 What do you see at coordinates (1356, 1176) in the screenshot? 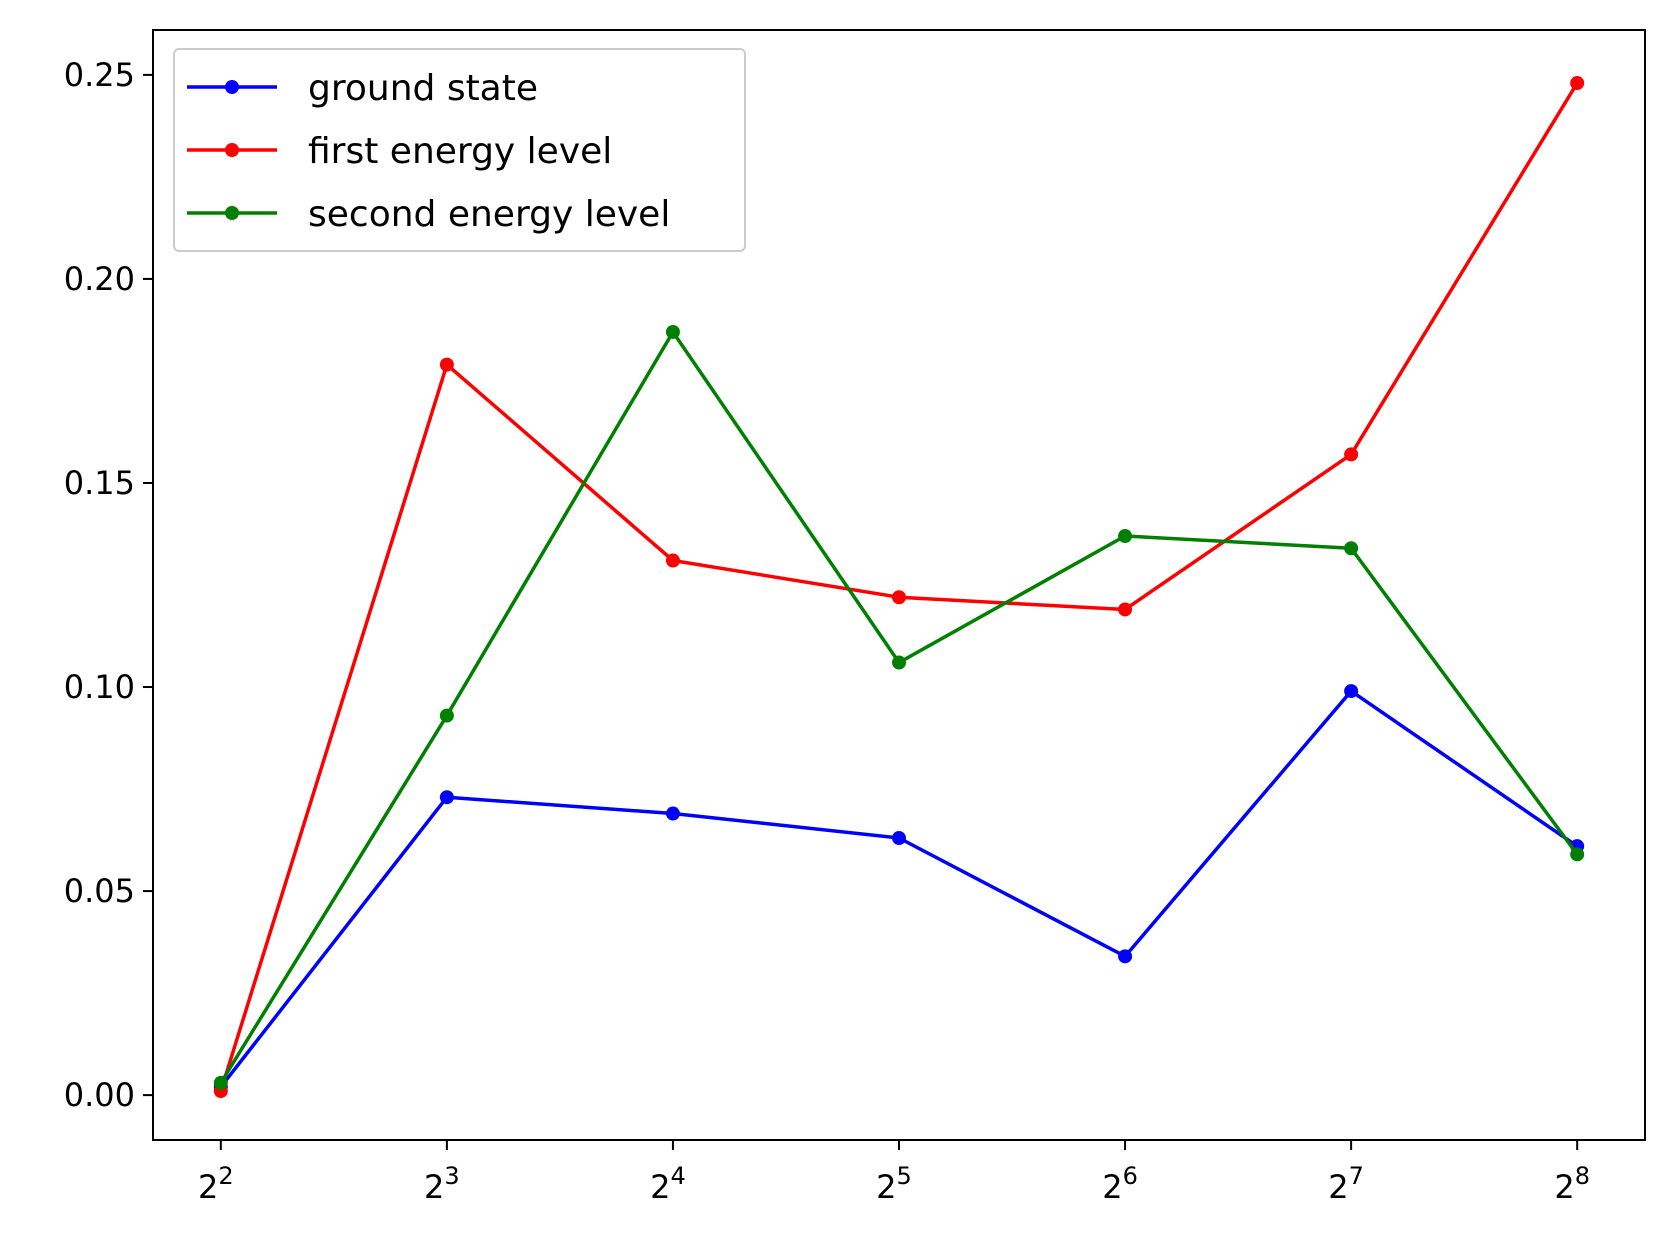
I see `x-tick-exponent: 7` at bounding box center [1356, 1176].